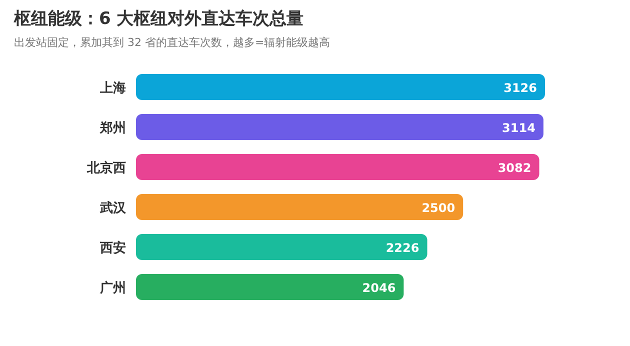  Describe the element at coordinates (519, 128) in the screenshot. I see `data-label: 3114` at that location.